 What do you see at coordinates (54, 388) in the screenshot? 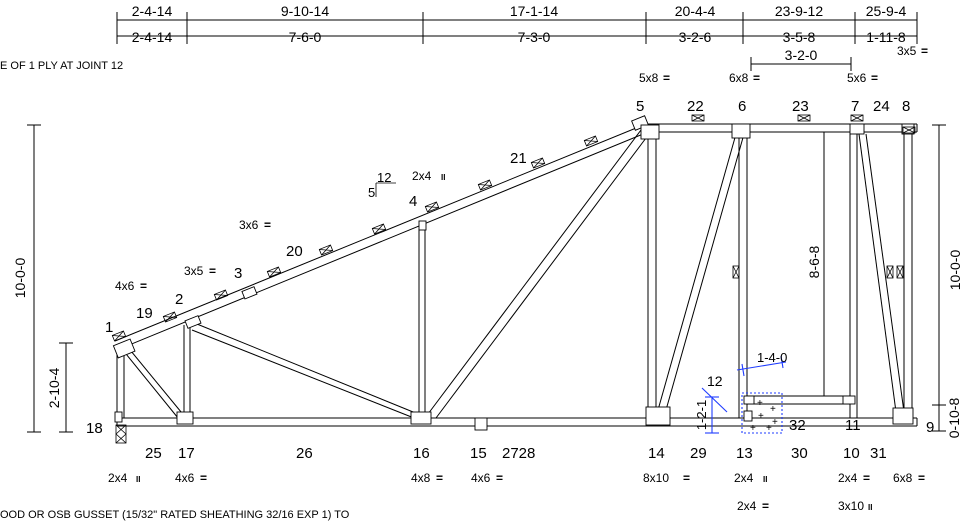
I see `dim-left-heel: 2-10-4` at bounding box center [54, 388].